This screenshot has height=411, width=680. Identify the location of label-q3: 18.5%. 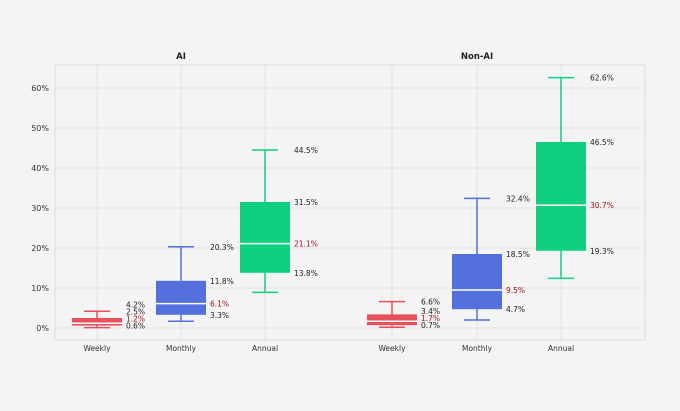
(518, 254).